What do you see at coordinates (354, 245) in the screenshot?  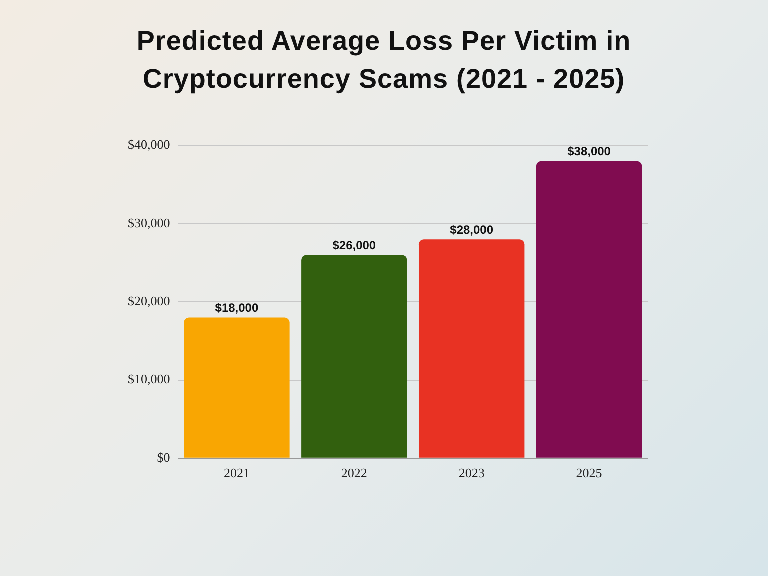 I see `data-label: $26,000` at bounding box center [354, 245].